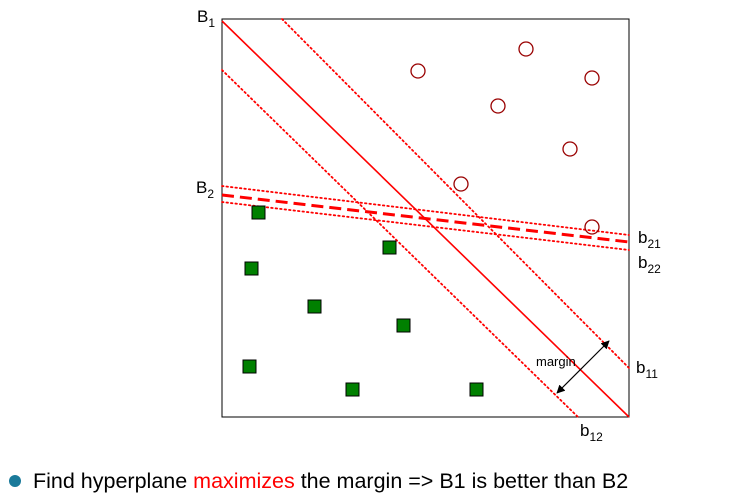  What do you see at coordinates (244, 480) in the screenshot?
I see `caption-highlight: maximizes` at bounding box center [244, 480].